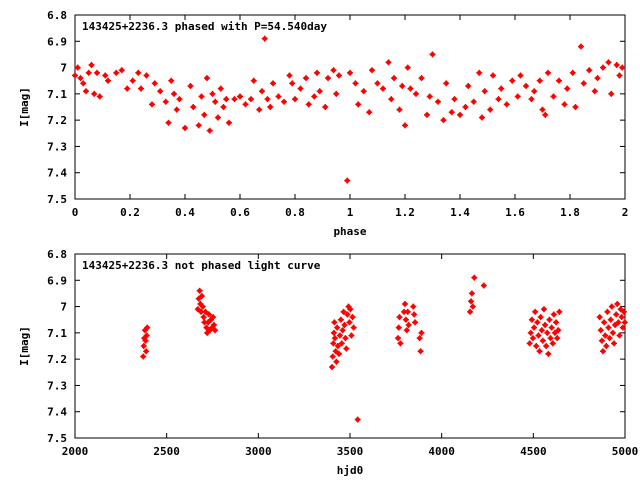  I want to click on phased-y-tick-label: 6.8, so click(57, 15).